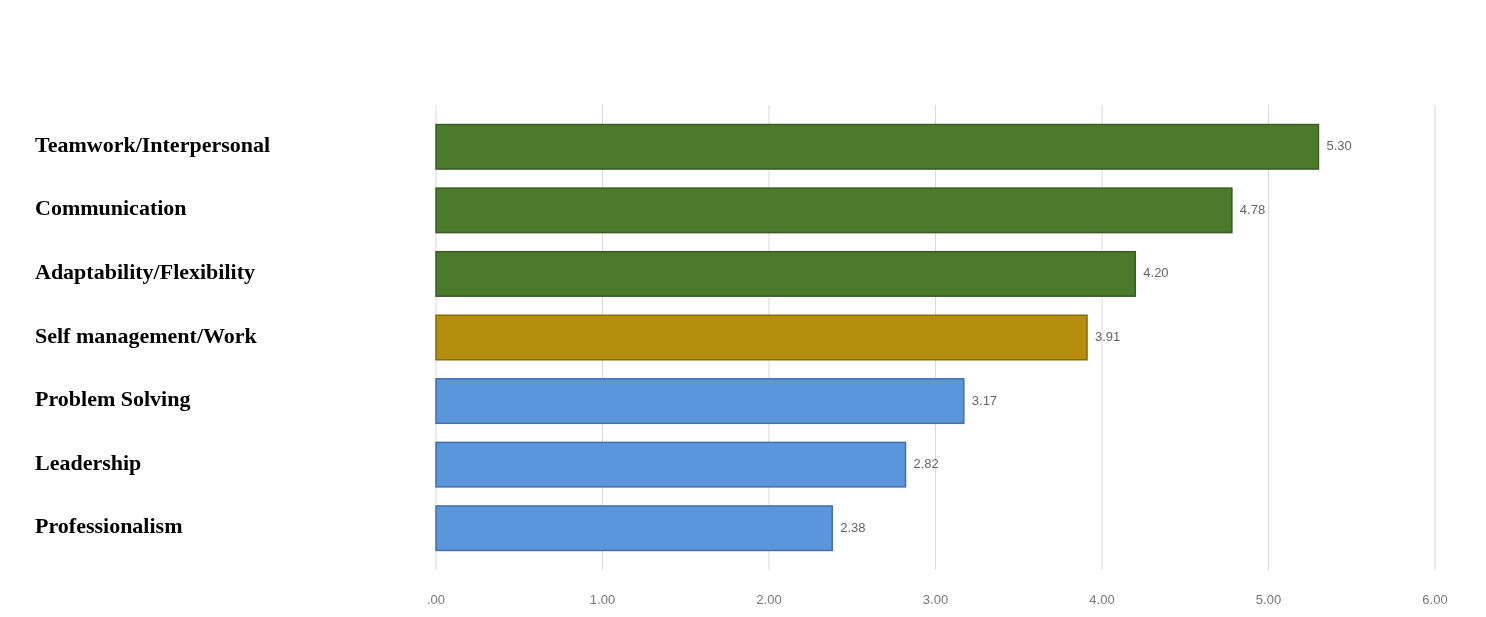 The height and width of the screenshot is (617, 1486). What do you see at coordinates (113, 399) in the screenshot?
I see `y-tick-label: Problem Solving` at bounding box center [113, 399].